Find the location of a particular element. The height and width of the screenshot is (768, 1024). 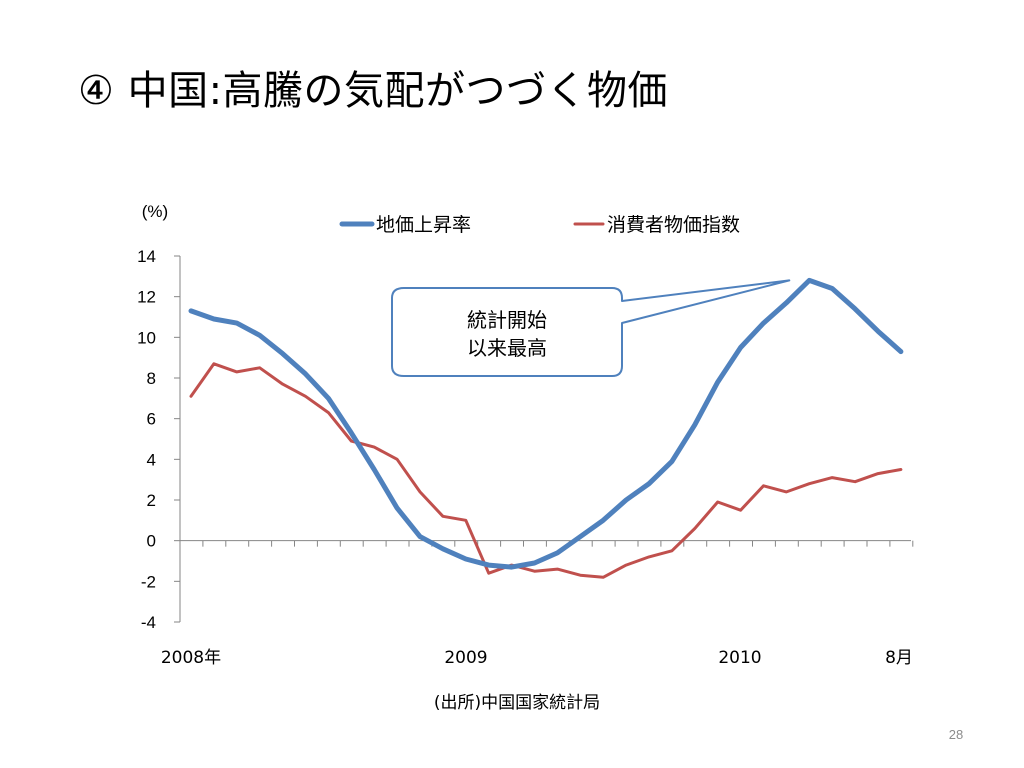

x-tick-label: 2008年 is located at coordinates (191, 658).